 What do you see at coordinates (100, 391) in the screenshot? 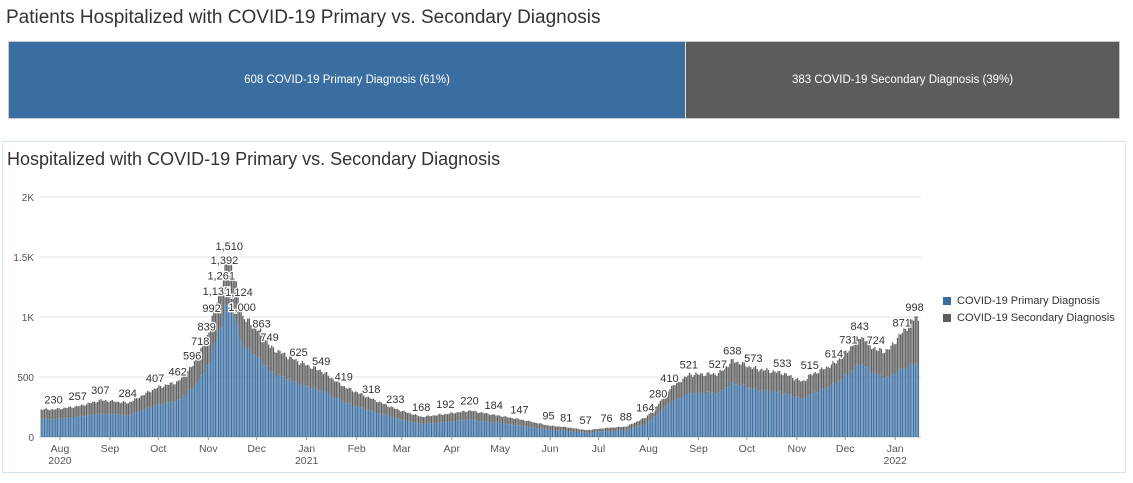
I see `data-label: 307` at bounding box center [100, 391].